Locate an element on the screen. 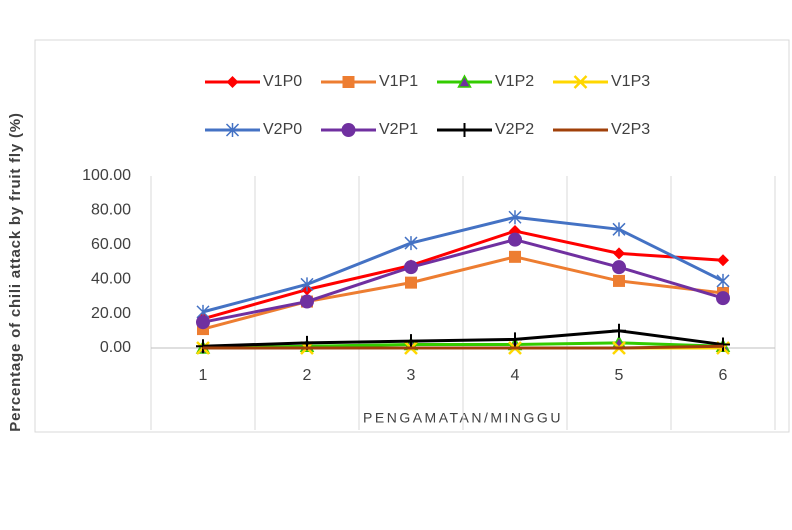  x-tick-label: 6 is located at coordinates (723, 375).